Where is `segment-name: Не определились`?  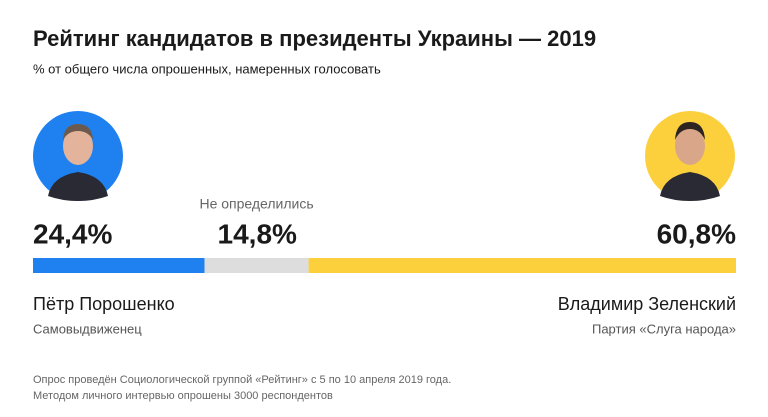
segment-name: Не определились is located at coordinates (256, 204).